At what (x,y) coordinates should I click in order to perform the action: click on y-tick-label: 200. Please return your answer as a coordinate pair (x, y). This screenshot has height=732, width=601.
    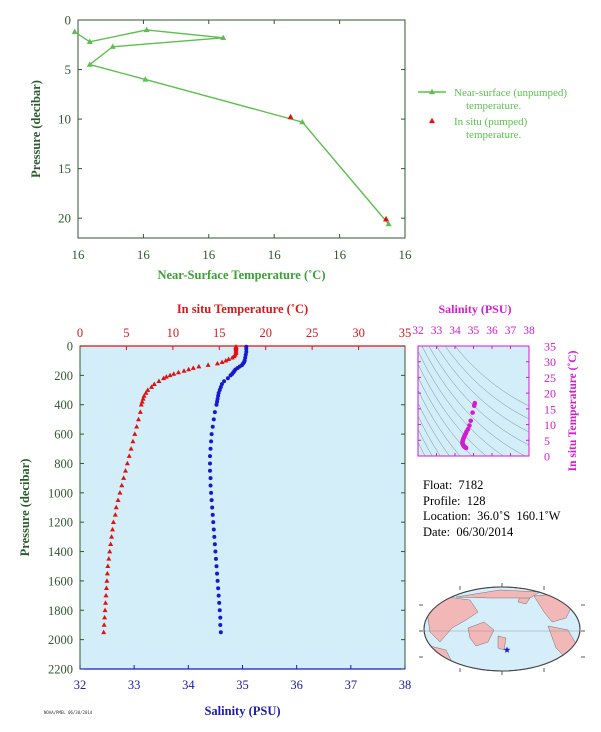
    Looking at the image, I should click on (63, 376).